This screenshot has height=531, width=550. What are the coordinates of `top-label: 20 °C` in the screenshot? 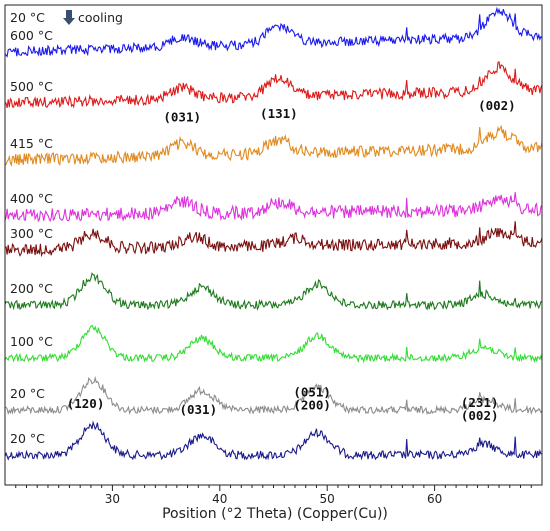 It's located at (27, 17).